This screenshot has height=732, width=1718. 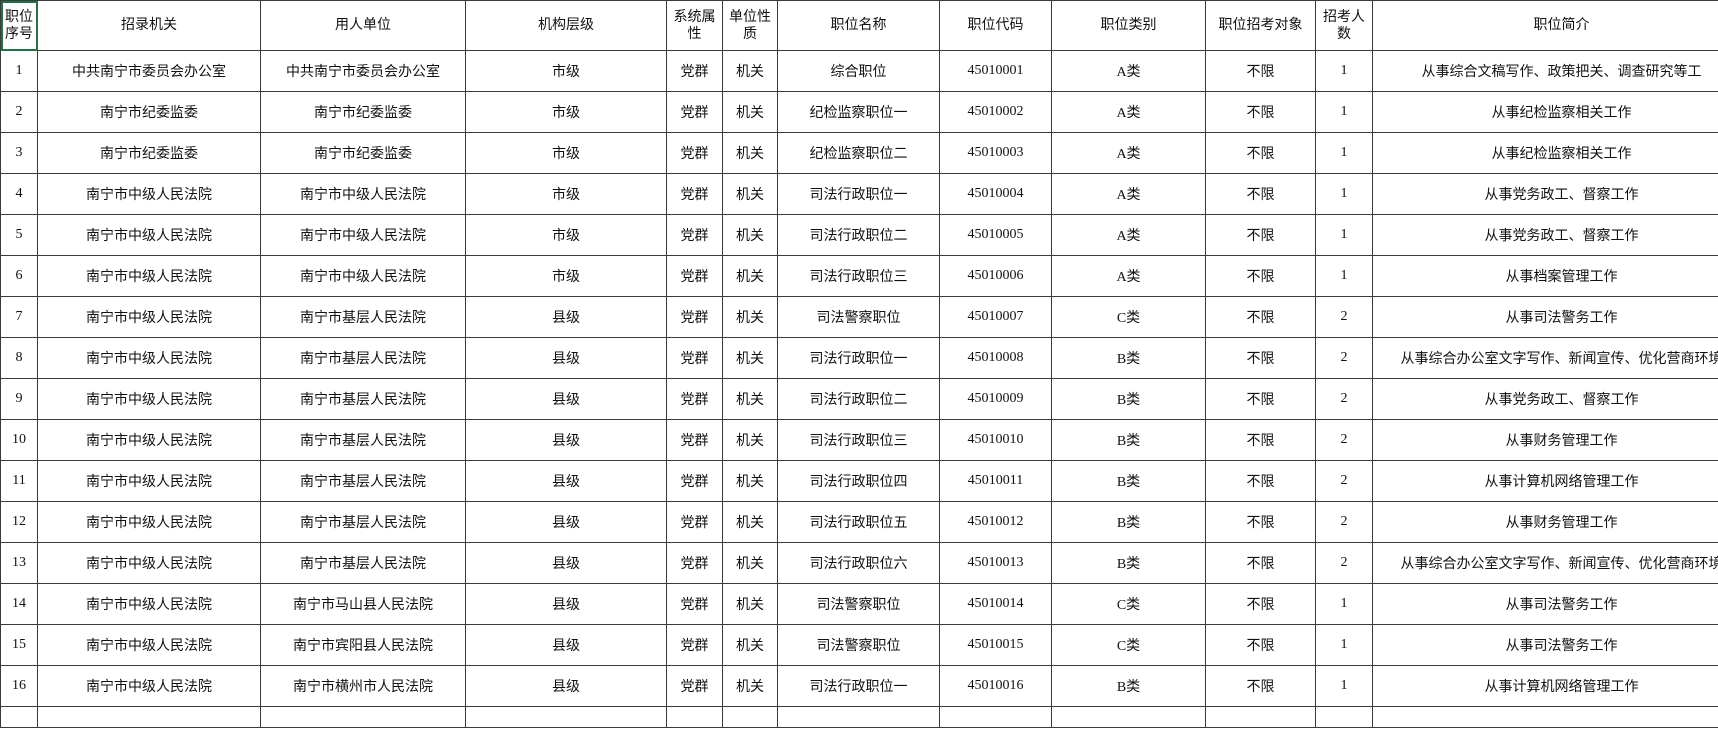 I want to click on table-cell: 司法行政职位一, so click(x=858, y=686).